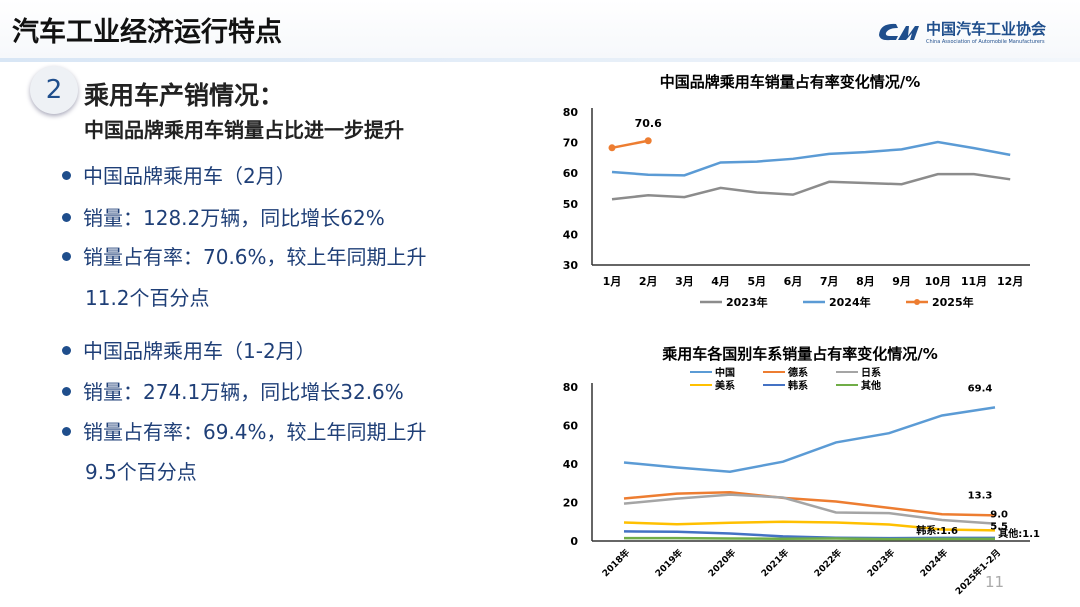 Image resolution: width=1080 pixels, height=607 pixels. Describe the element at coordinates (1010, 281) in the screenshot. I see `x-tick-label: 12月` at that location.